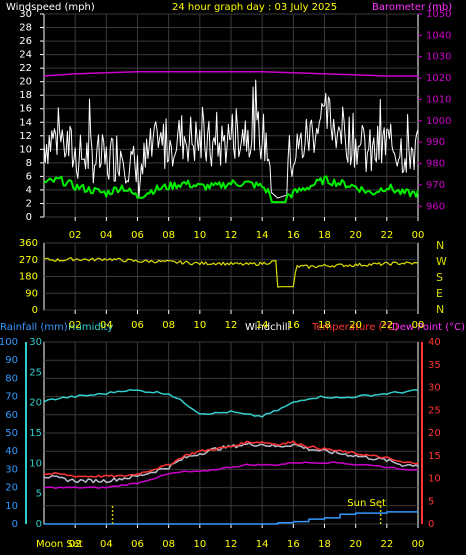 This screenshot has width=466, height=555. I want to click on rainfall-line, so click(231, 518).